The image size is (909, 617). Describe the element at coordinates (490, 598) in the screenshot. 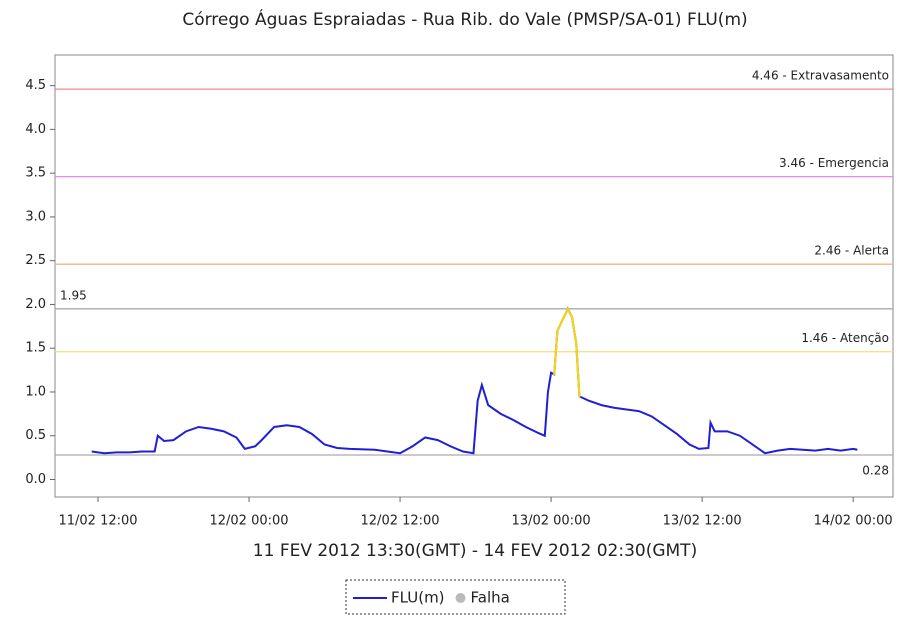

I see `legend-label: Falha` at that location.